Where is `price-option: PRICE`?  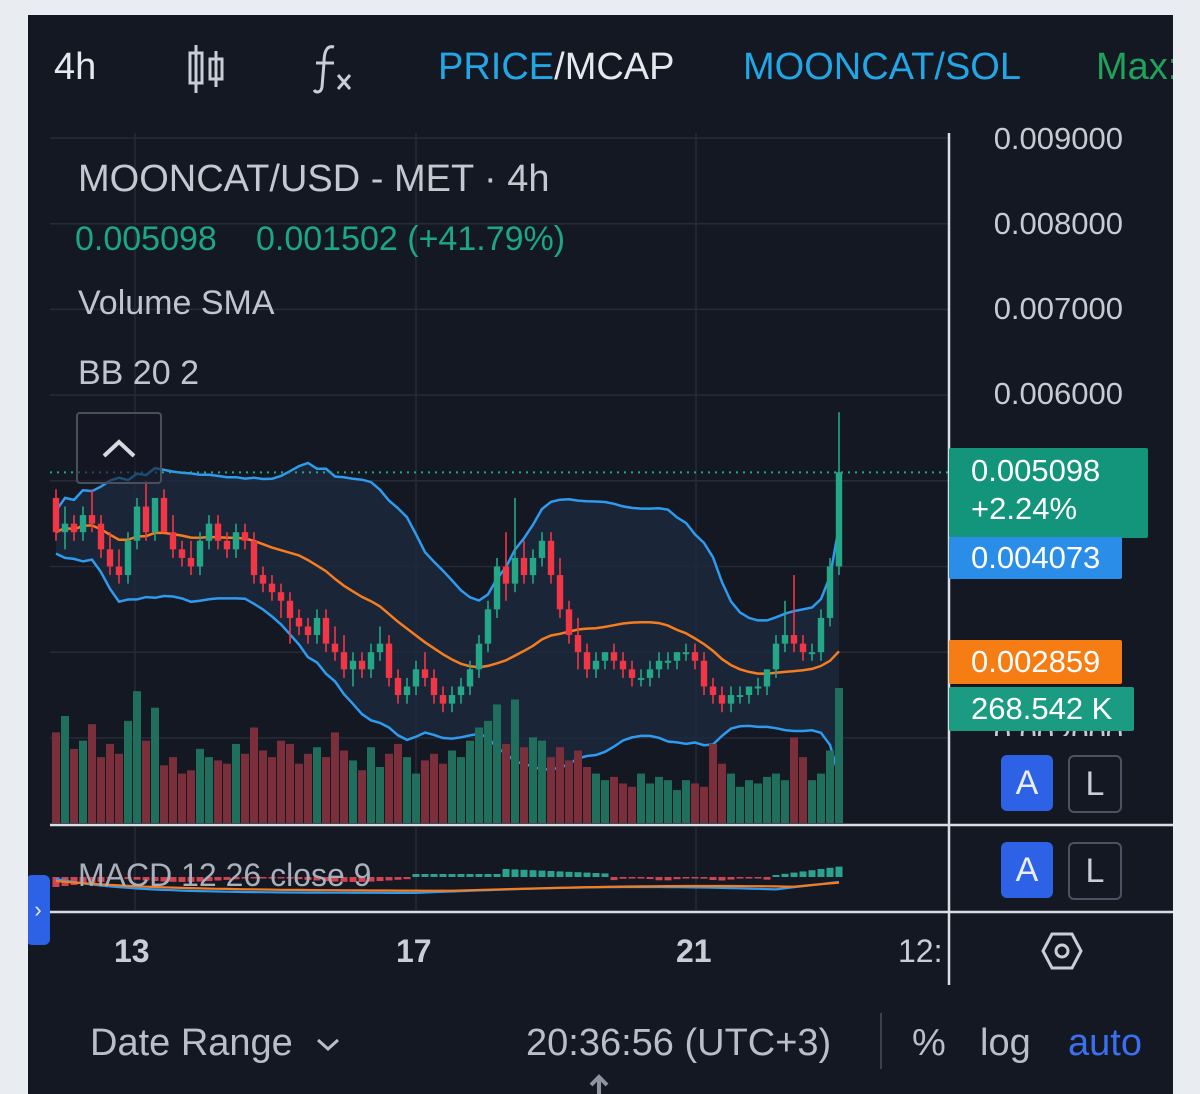
price-option: PRICE is located at coordinates (496, 67).